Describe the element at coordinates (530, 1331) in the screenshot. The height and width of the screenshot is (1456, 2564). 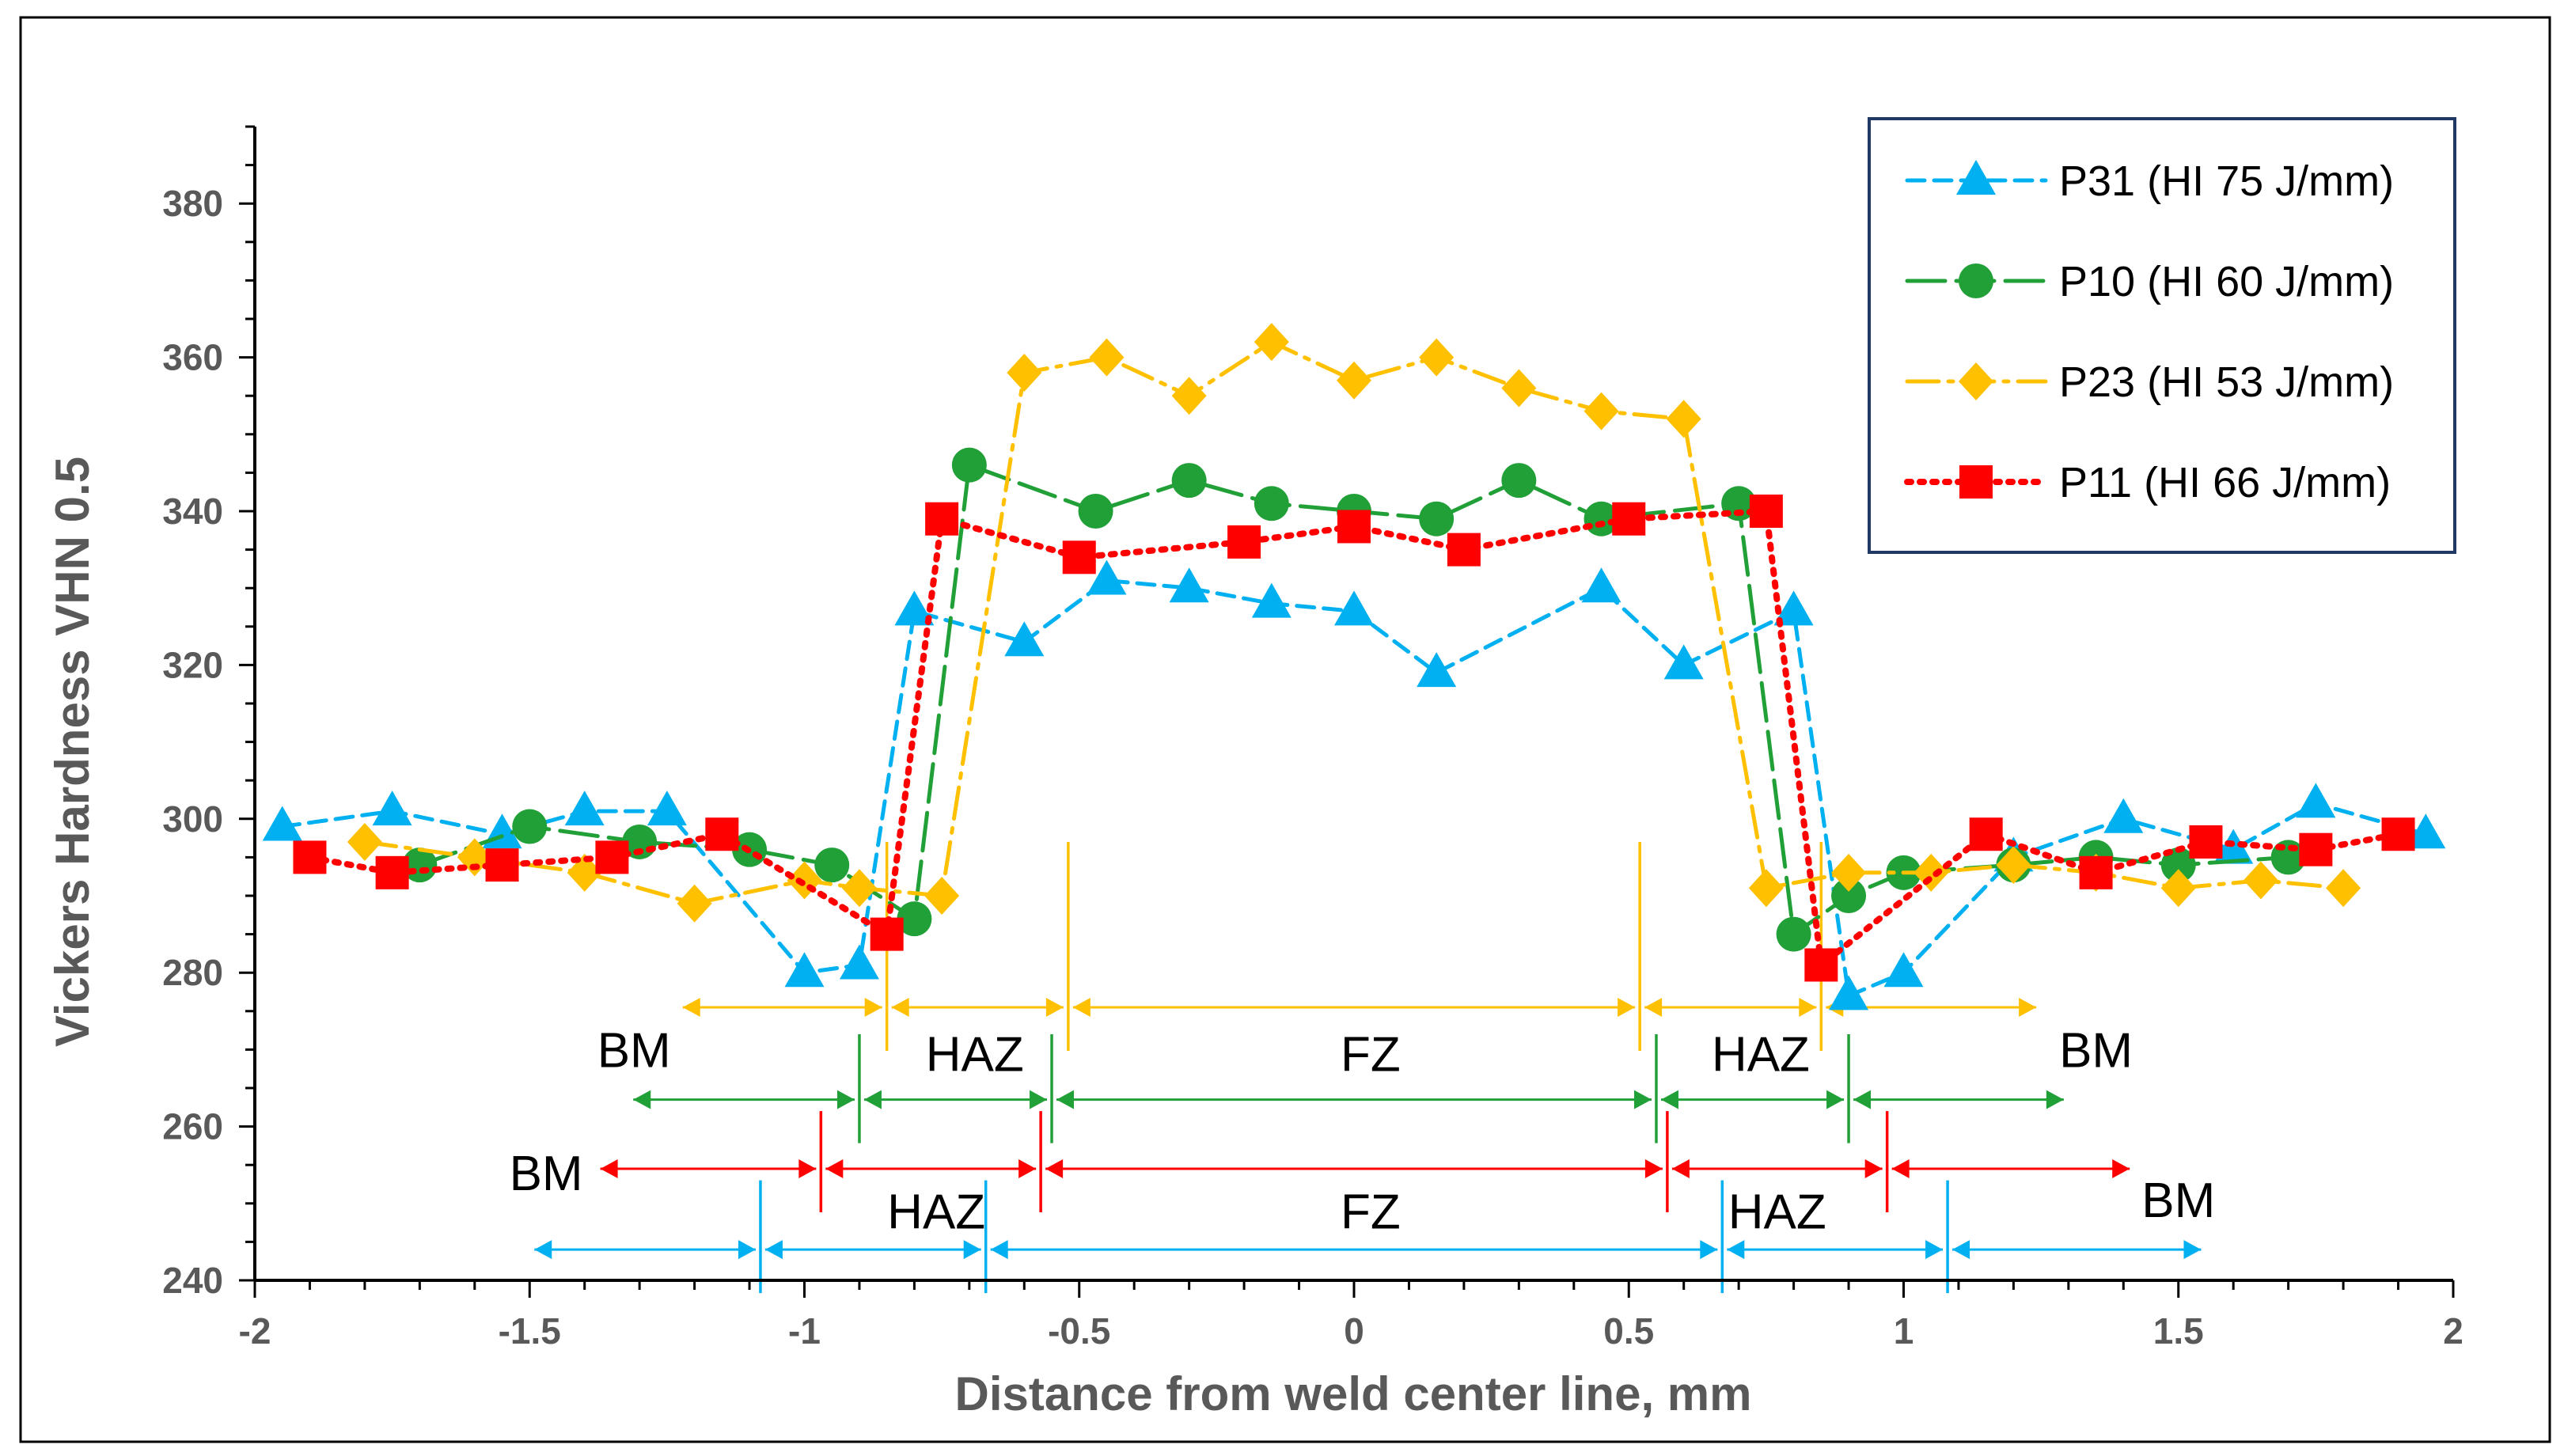
I see `x-tick-label: -1.5` at that location.